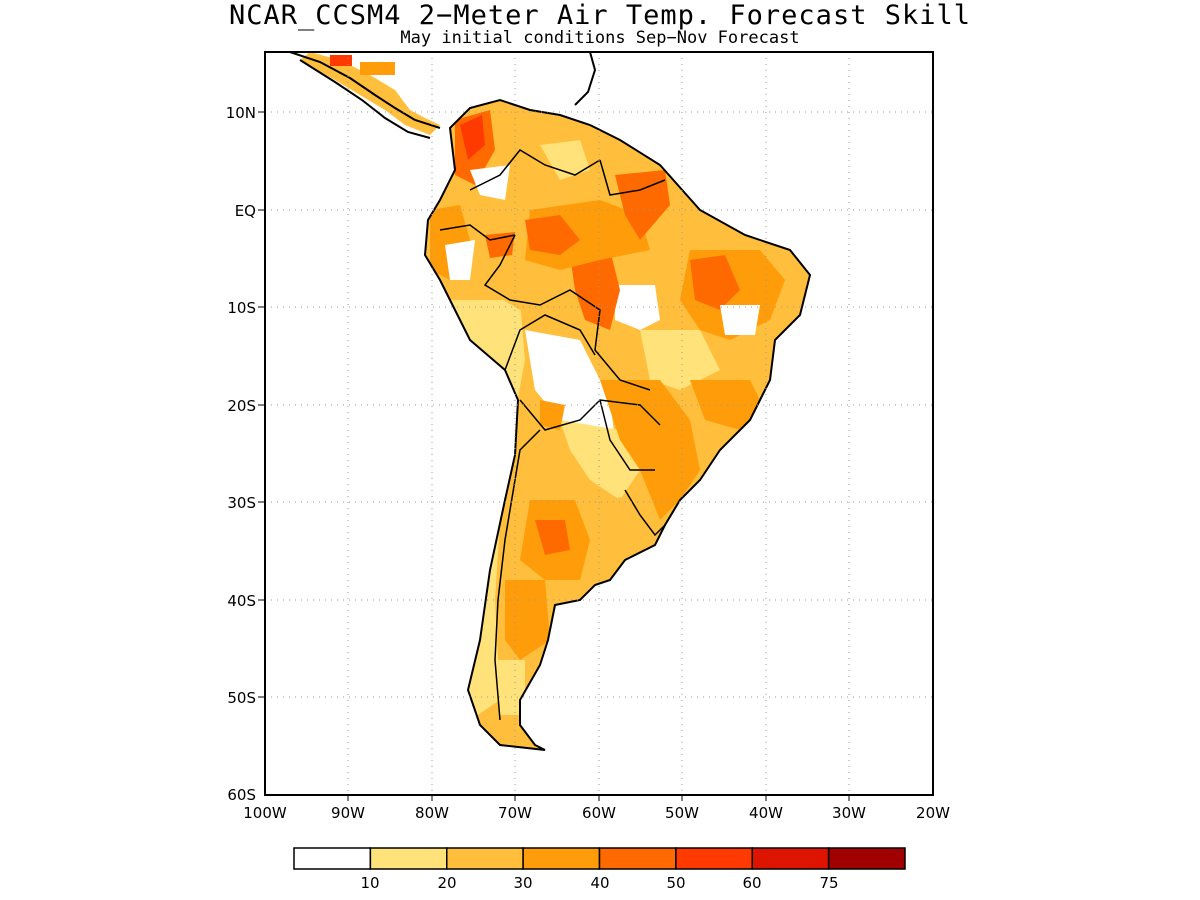 The image size is (1200, 900). What do you see at coordinates (515, 813) in the screenshot?
I see `lon-label: 70W` at bounding box center [515, 813].